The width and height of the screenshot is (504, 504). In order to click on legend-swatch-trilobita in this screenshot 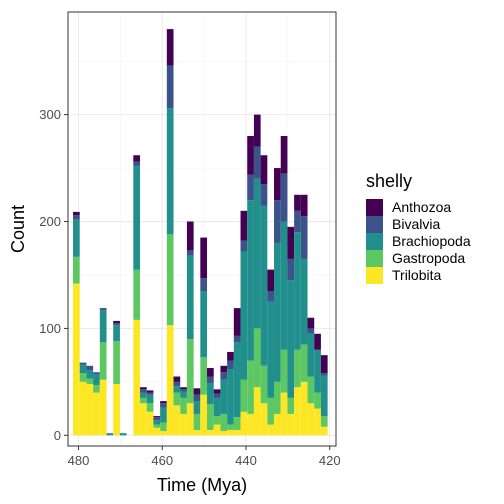, I will do `click(374, 275)`.